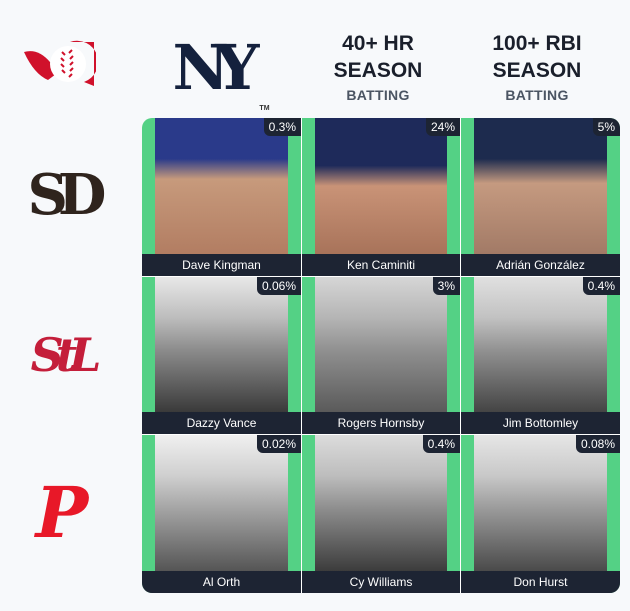  I want to click on player-name: Dazzy Vance, so click(221, 423).